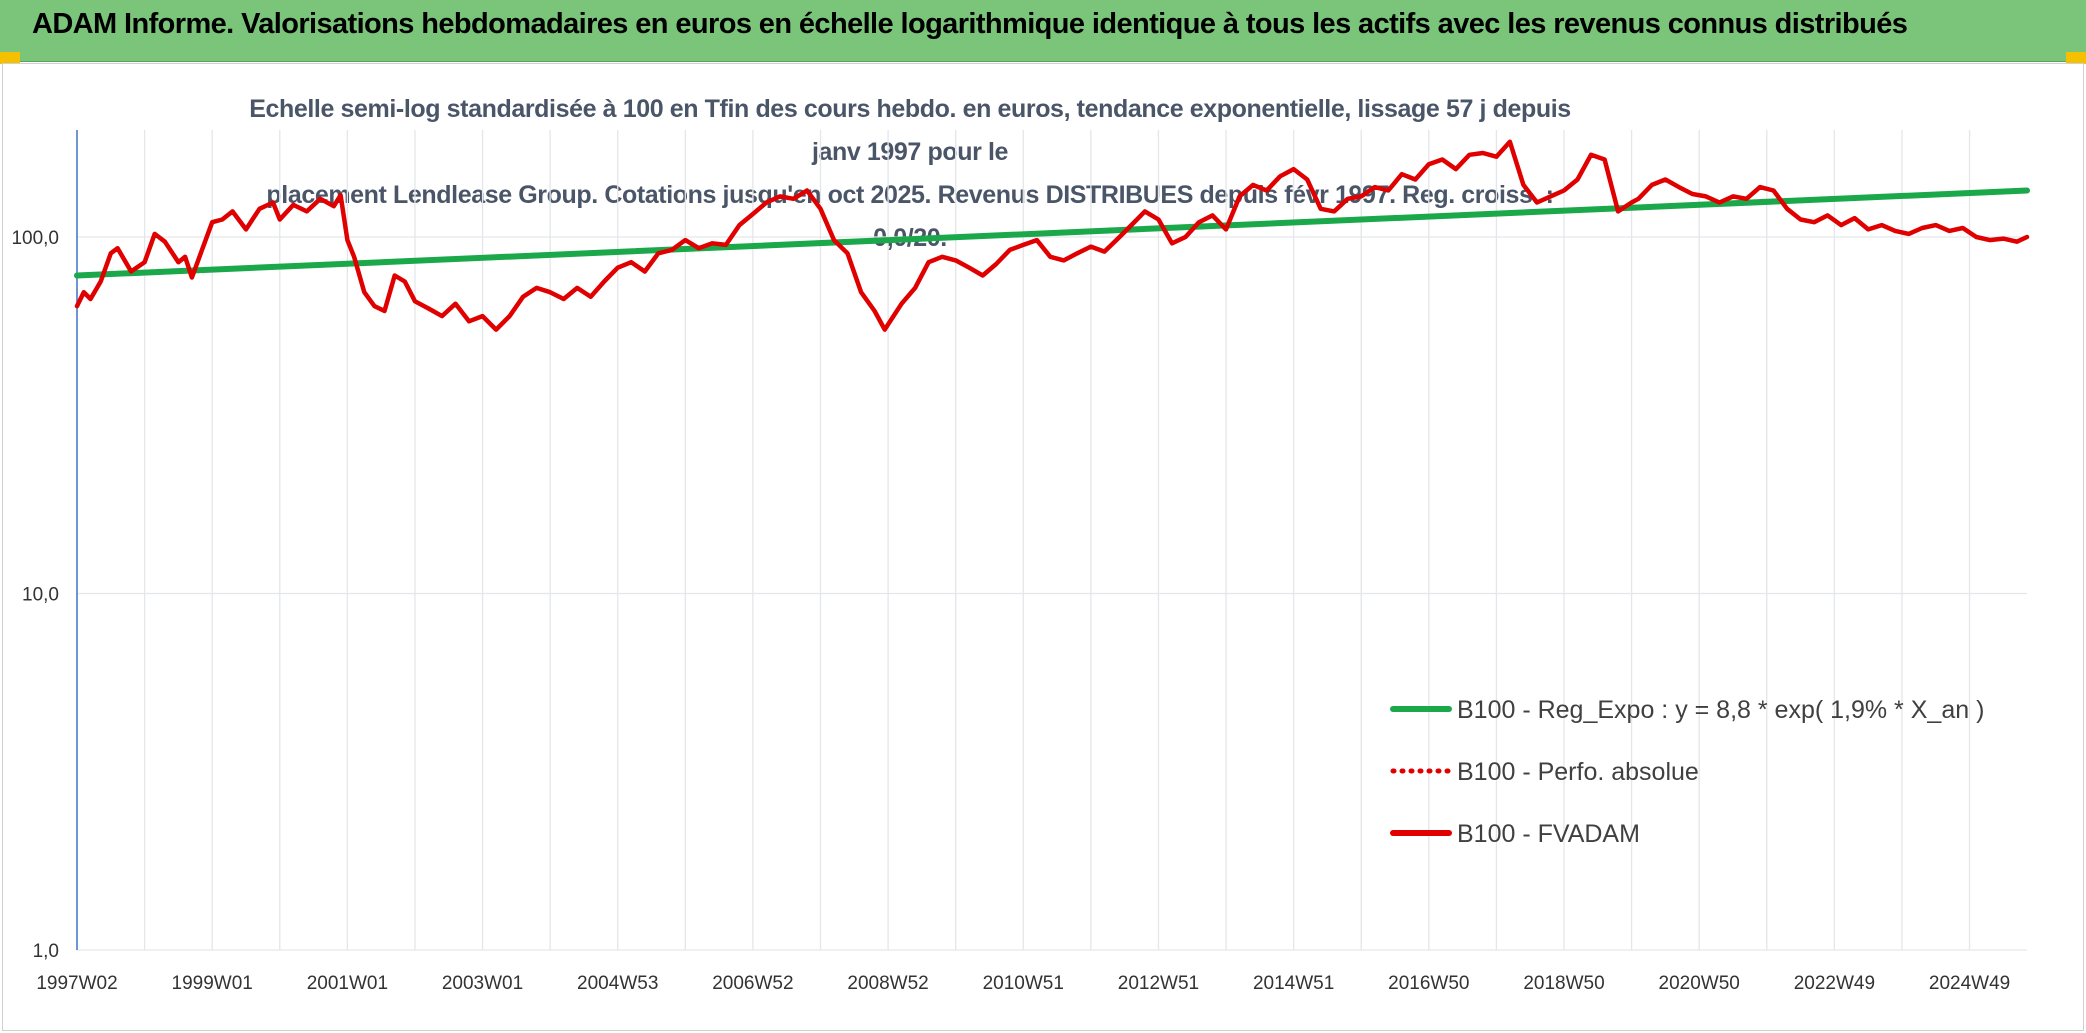 The width and height of the screenshot is (2086, 1033). Describe the element at coordinates (617, 983) in the screenshot. I see `x-tick-label: 2004W53` at that location.